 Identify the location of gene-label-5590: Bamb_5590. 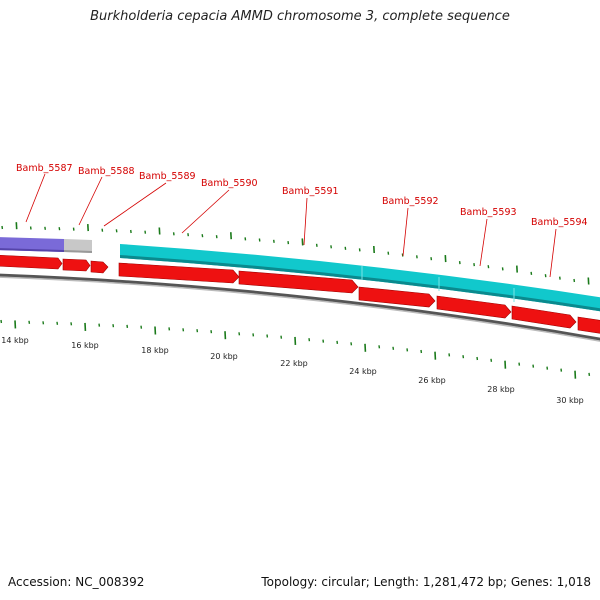
(229, 183).